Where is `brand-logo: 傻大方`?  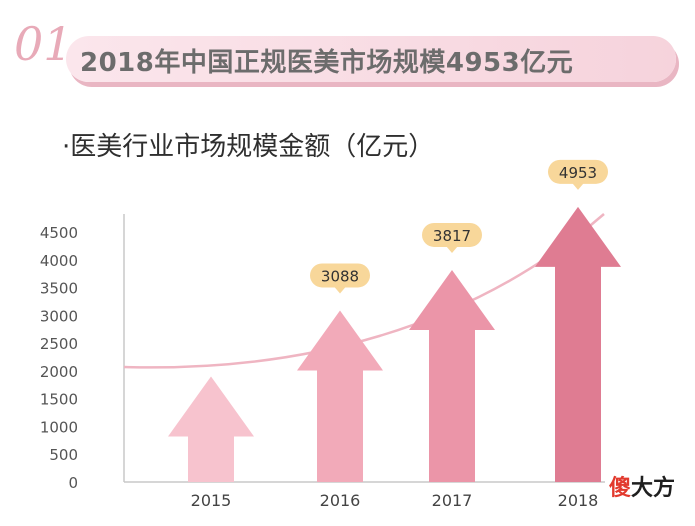
brand-logo: 傻大方 is located at coordinates (641, 486).